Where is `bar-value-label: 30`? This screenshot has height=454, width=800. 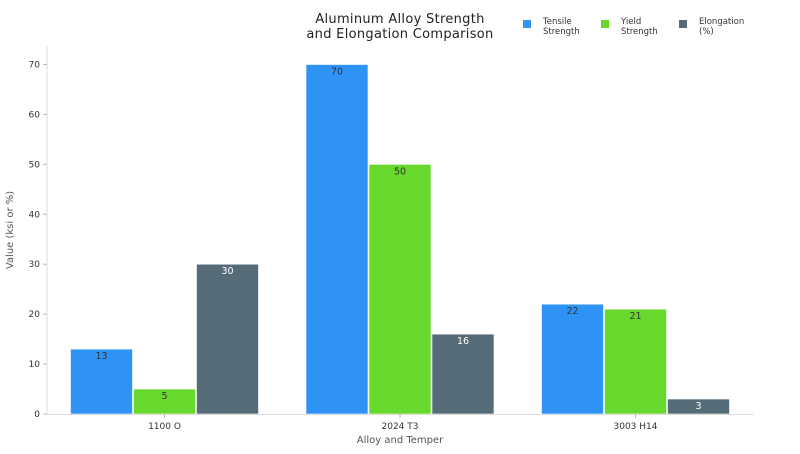
bar-value-label: 30 is located at coordinates (227, 271).